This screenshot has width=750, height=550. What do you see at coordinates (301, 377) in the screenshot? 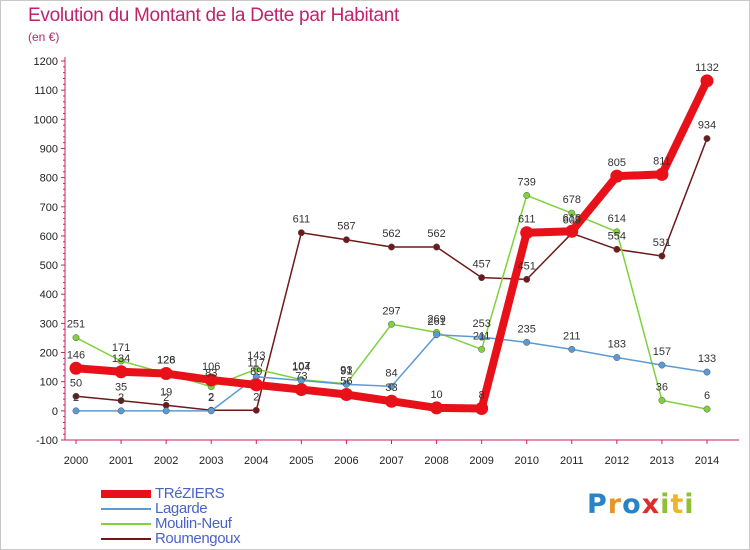
I see `data-label-tr-ziers: 73` at bounding box center [301, 377].